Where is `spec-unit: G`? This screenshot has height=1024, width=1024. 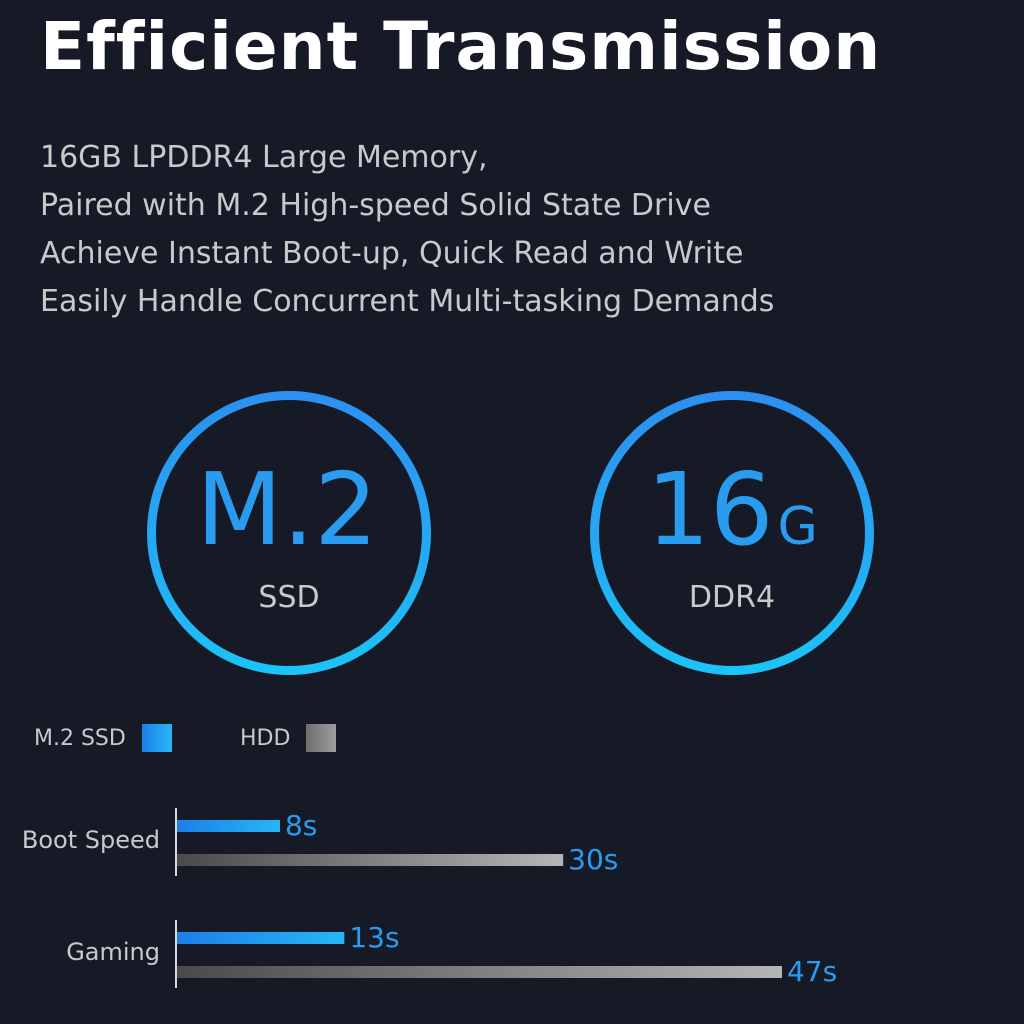
spec-unit: G is located at coordinates (797, 527).